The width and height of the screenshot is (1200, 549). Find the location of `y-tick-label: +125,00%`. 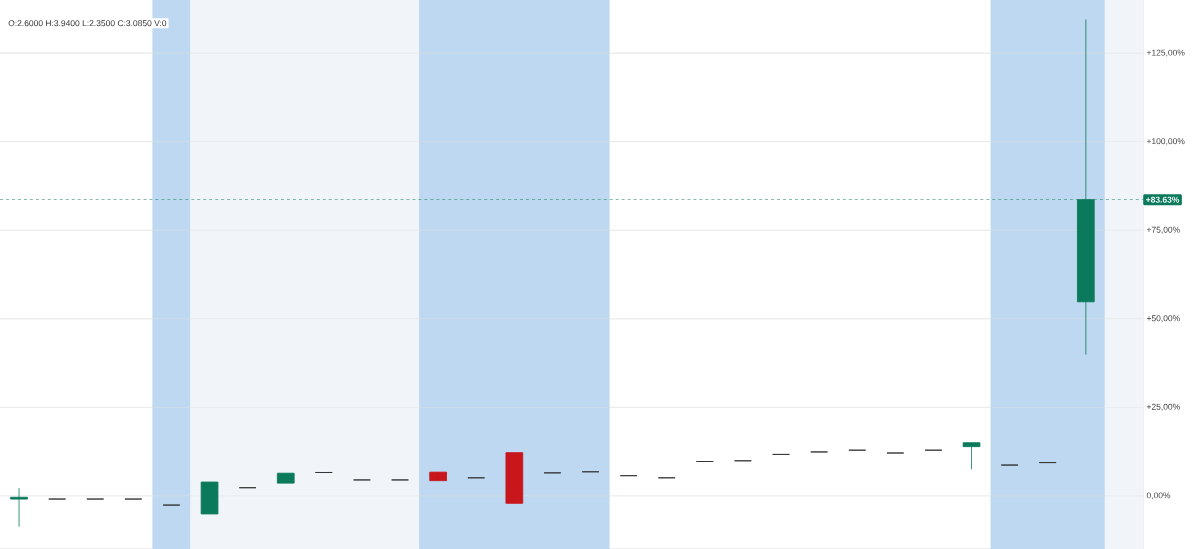

y-tick-label: +125,00% is located at coordinates (1165, 53).